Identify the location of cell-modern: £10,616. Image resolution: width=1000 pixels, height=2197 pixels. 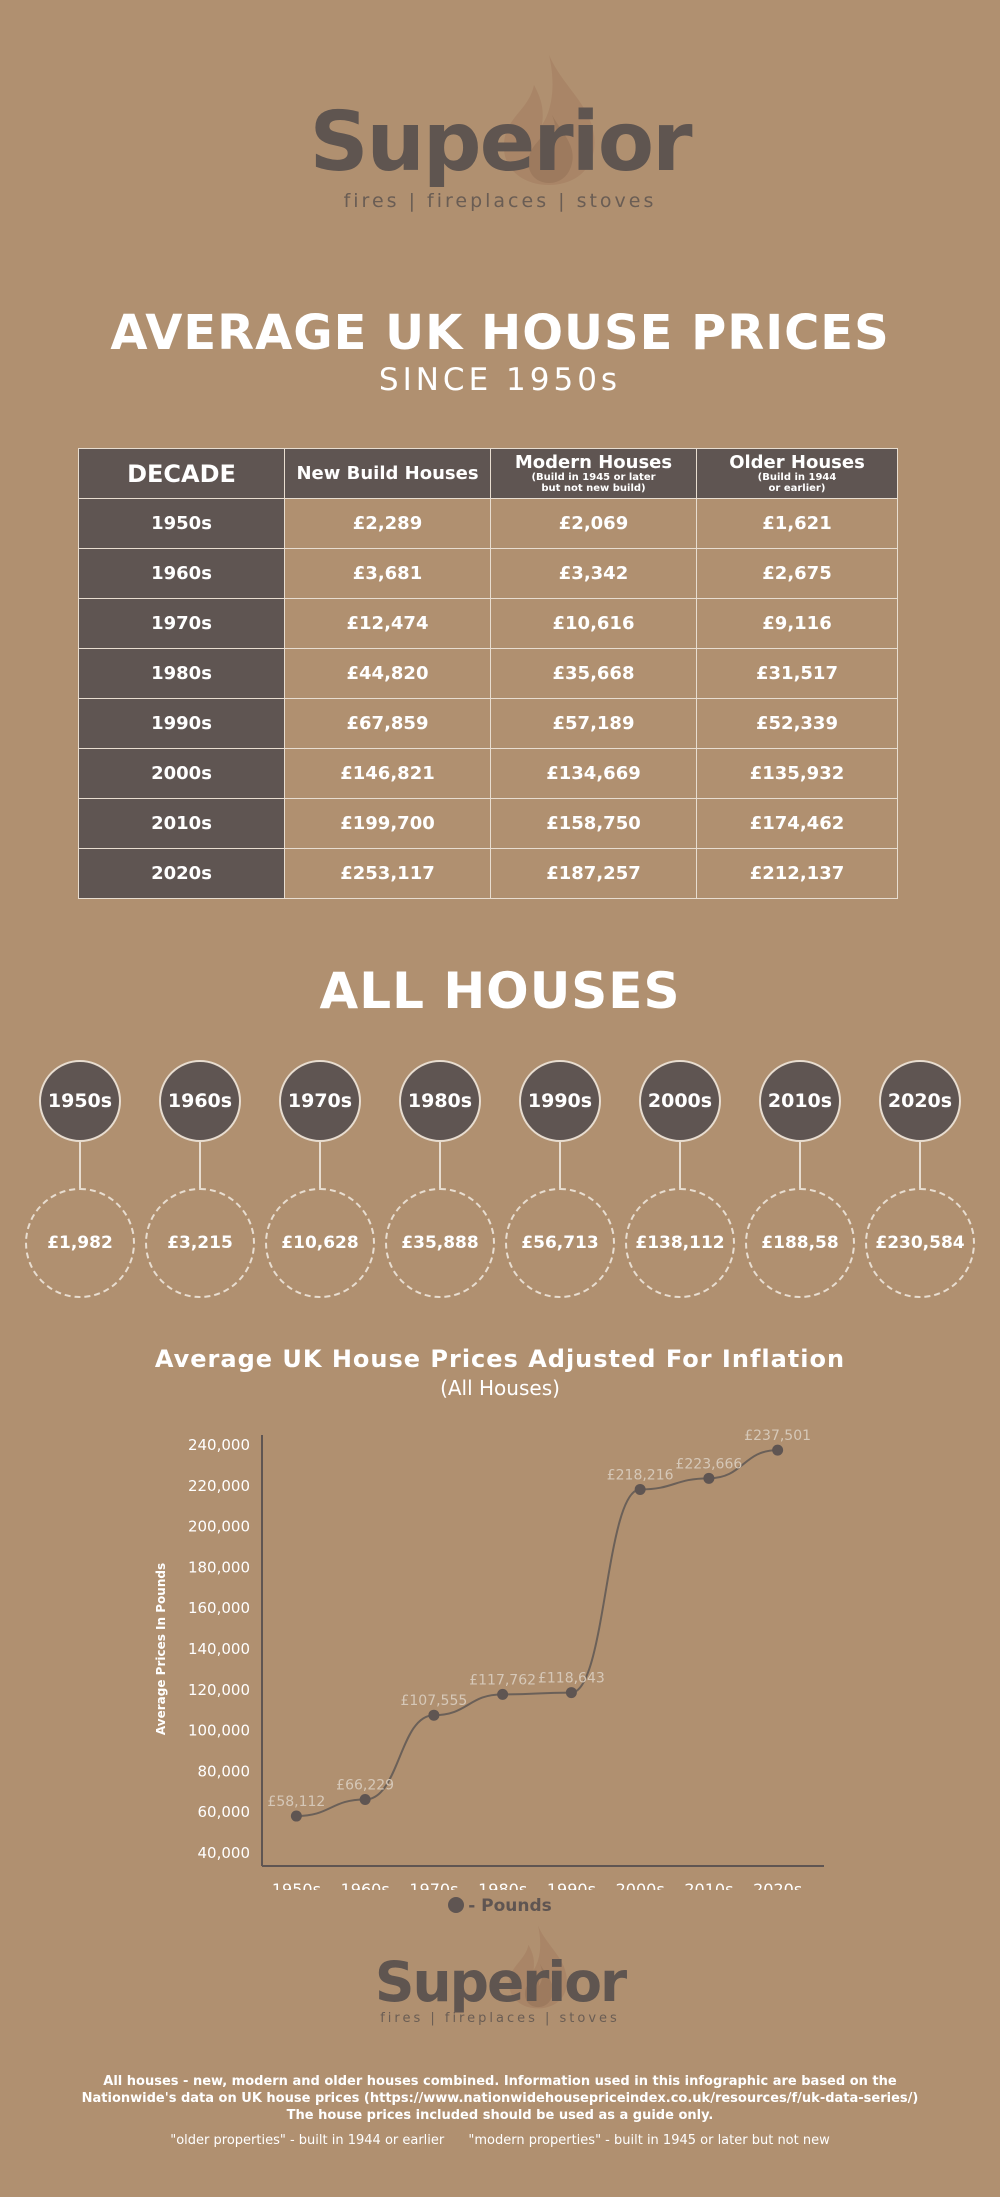
(593, 623).